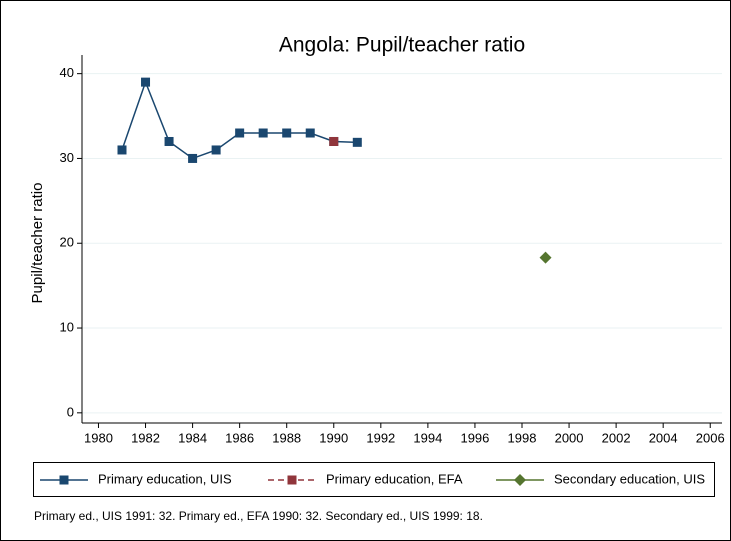  I want to click on legend-box, so click(374, 479).